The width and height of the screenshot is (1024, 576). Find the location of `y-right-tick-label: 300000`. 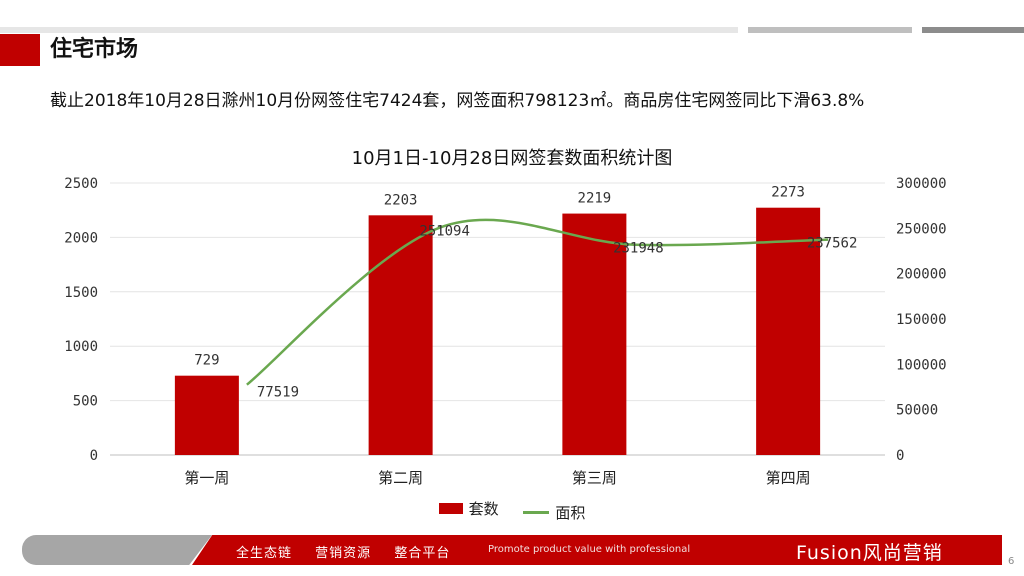

y-right-tick-label: 300000 is located at coordinates (921, 184).